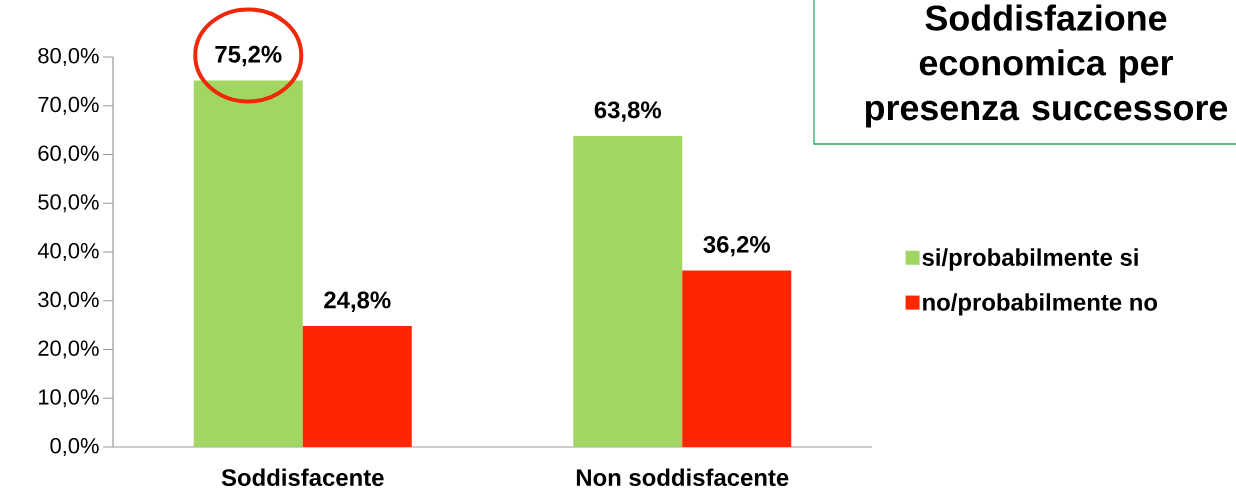 The width and height of the screenshot is (1236, 492). What do you see at coordinates (357, 301) in the screenshot?
I see `data-label: 24,8%` at bounding box center [357, 301].